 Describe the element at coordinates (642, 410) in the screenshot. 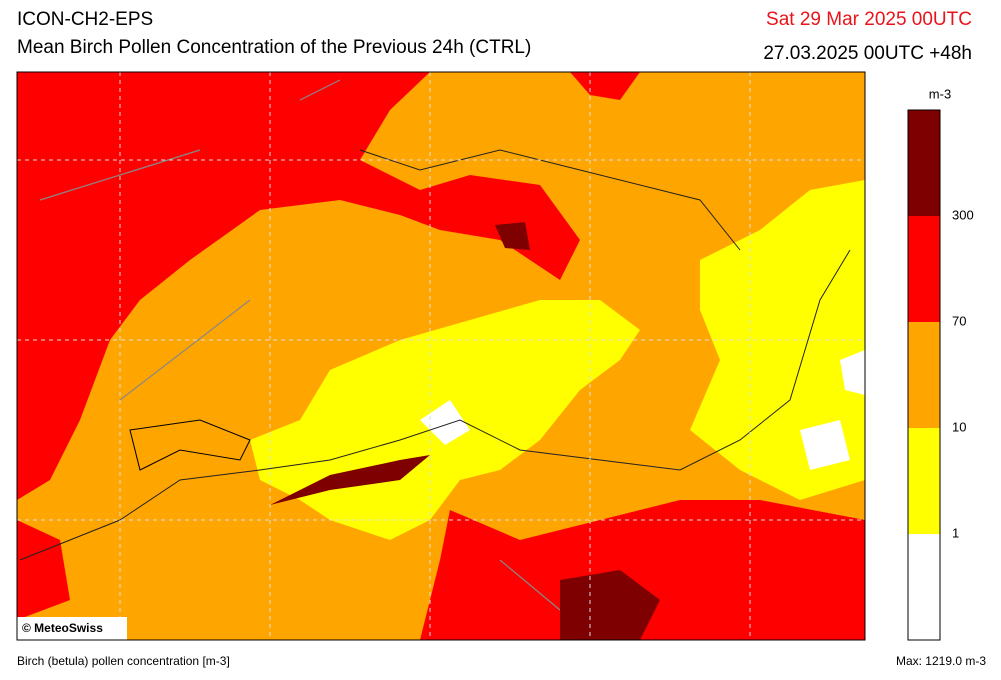

I see `white-region` at that location.